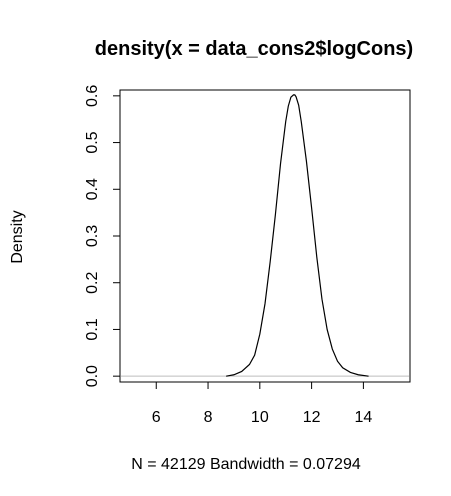  Describe the element at coordinates (92, 329) in the screenshot. I see `y-tick-label: 0.1` at that location.